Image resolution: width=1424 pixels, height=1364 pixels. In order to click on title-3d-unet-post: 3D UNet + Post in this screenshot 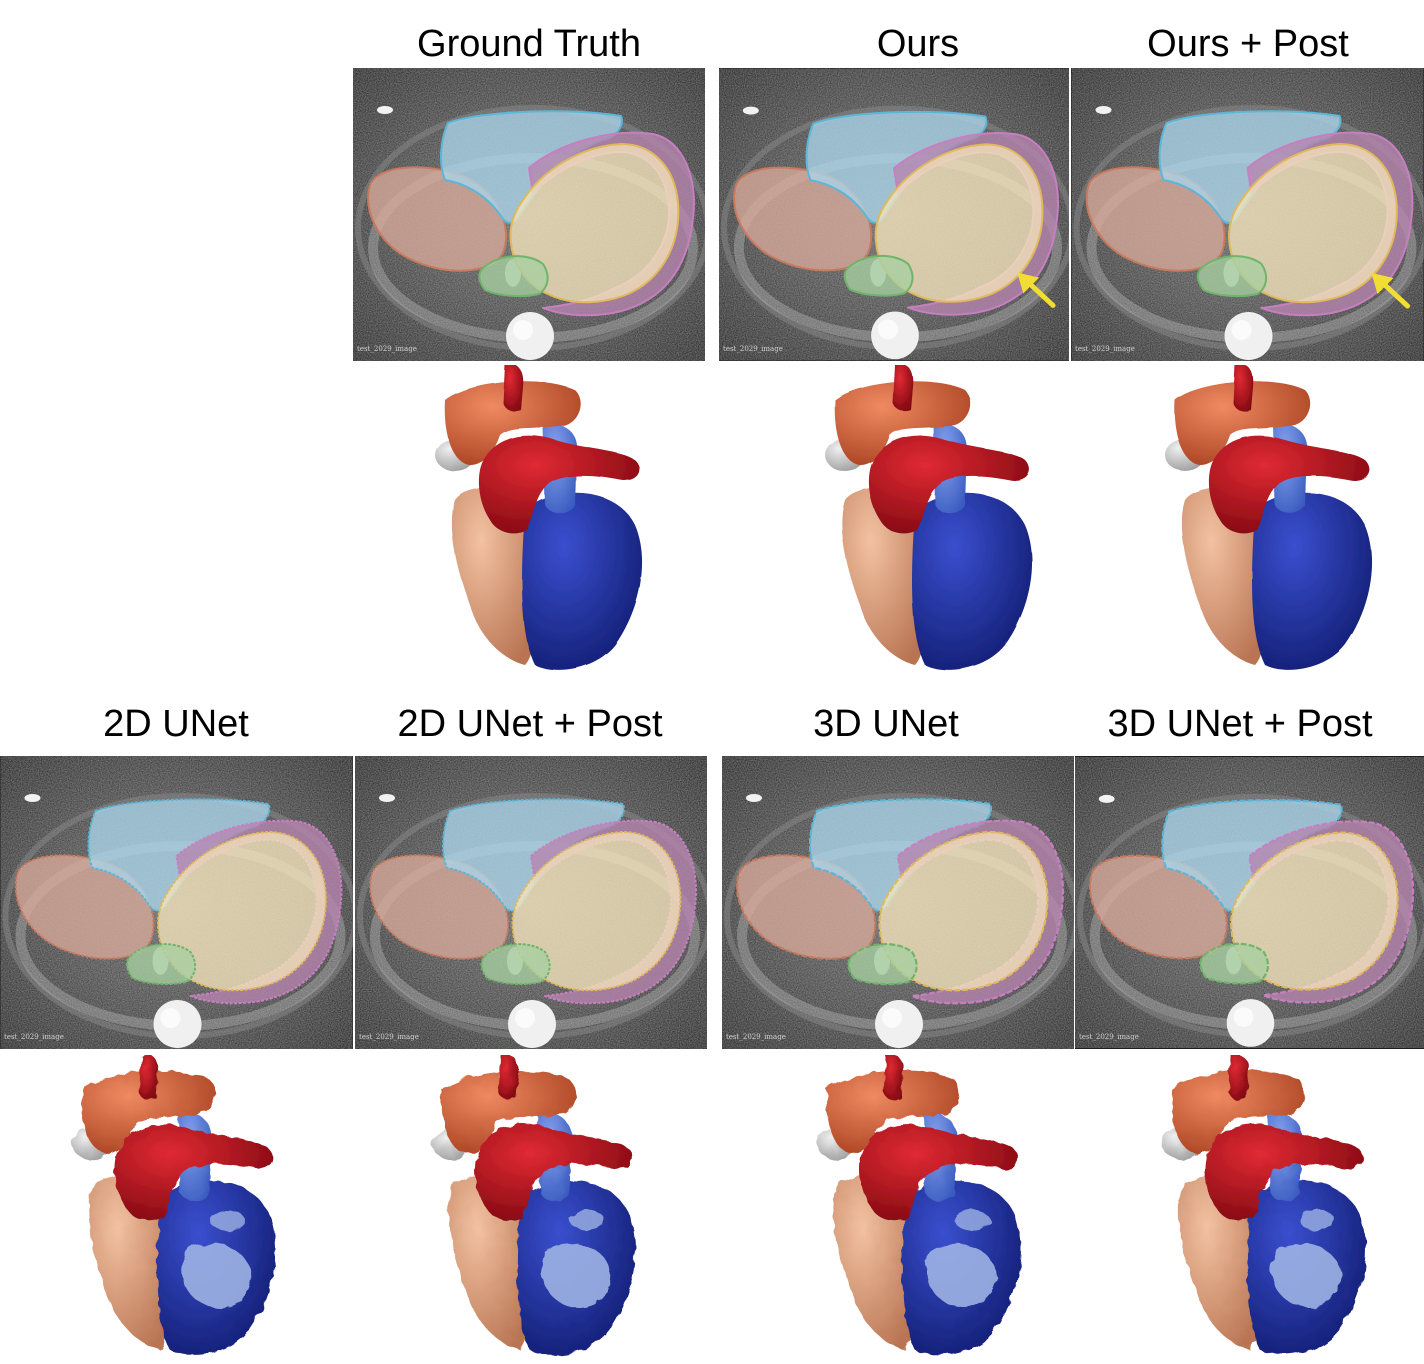, I will do `click(1240, 724)`.